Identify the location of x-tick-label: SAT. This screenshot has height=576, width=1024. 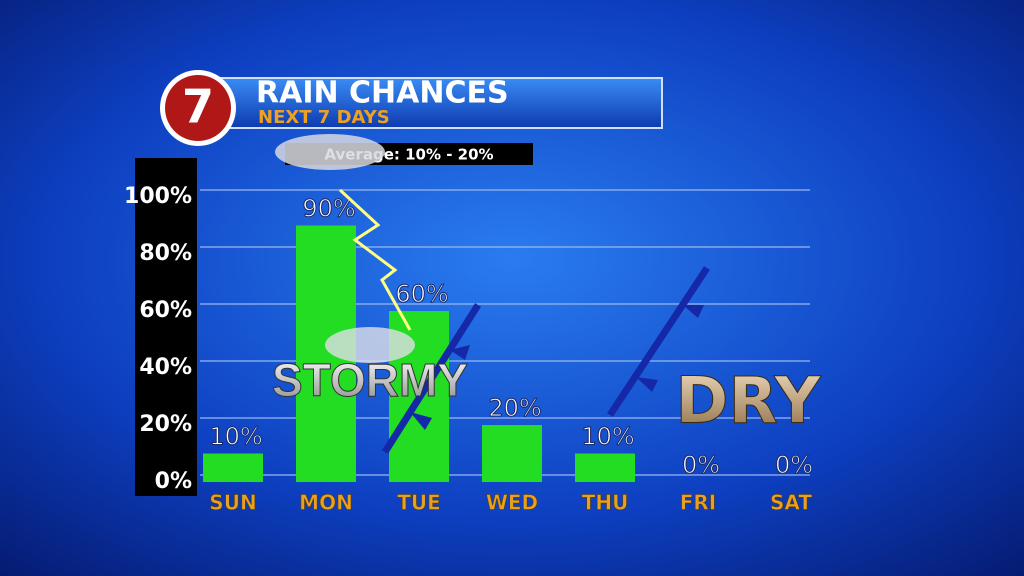
(791, 503).